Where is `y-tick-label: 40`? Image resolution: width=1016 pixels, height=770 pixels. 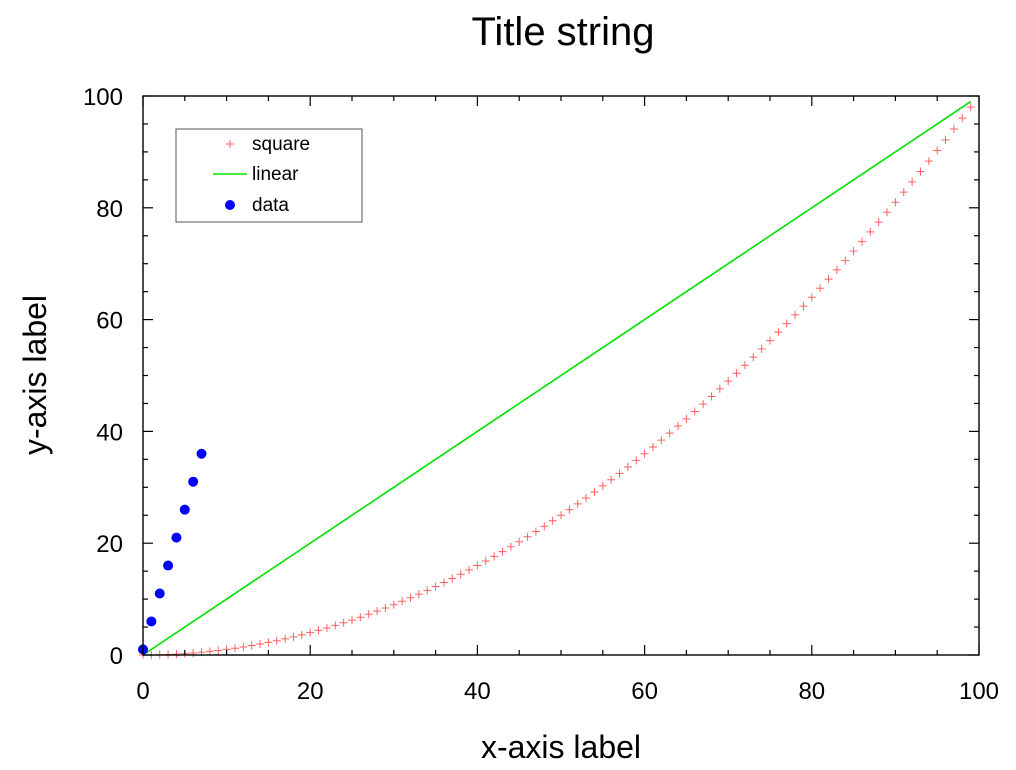 y-tick-label: 40 is located at coordinates (109, 432).